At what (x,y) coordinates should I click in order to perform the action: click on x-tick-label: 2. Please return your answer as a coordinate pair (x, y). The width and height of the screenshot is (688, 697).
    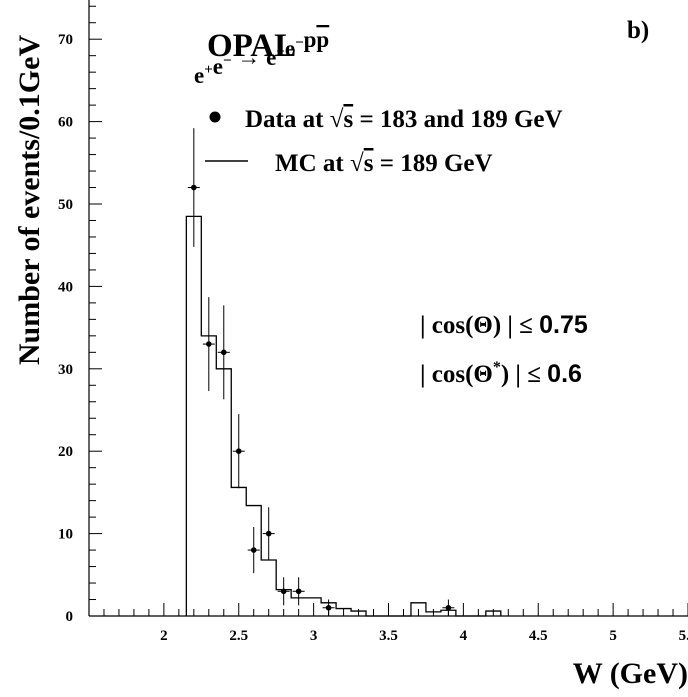
    Looking at the image, I should click on (164, 636).